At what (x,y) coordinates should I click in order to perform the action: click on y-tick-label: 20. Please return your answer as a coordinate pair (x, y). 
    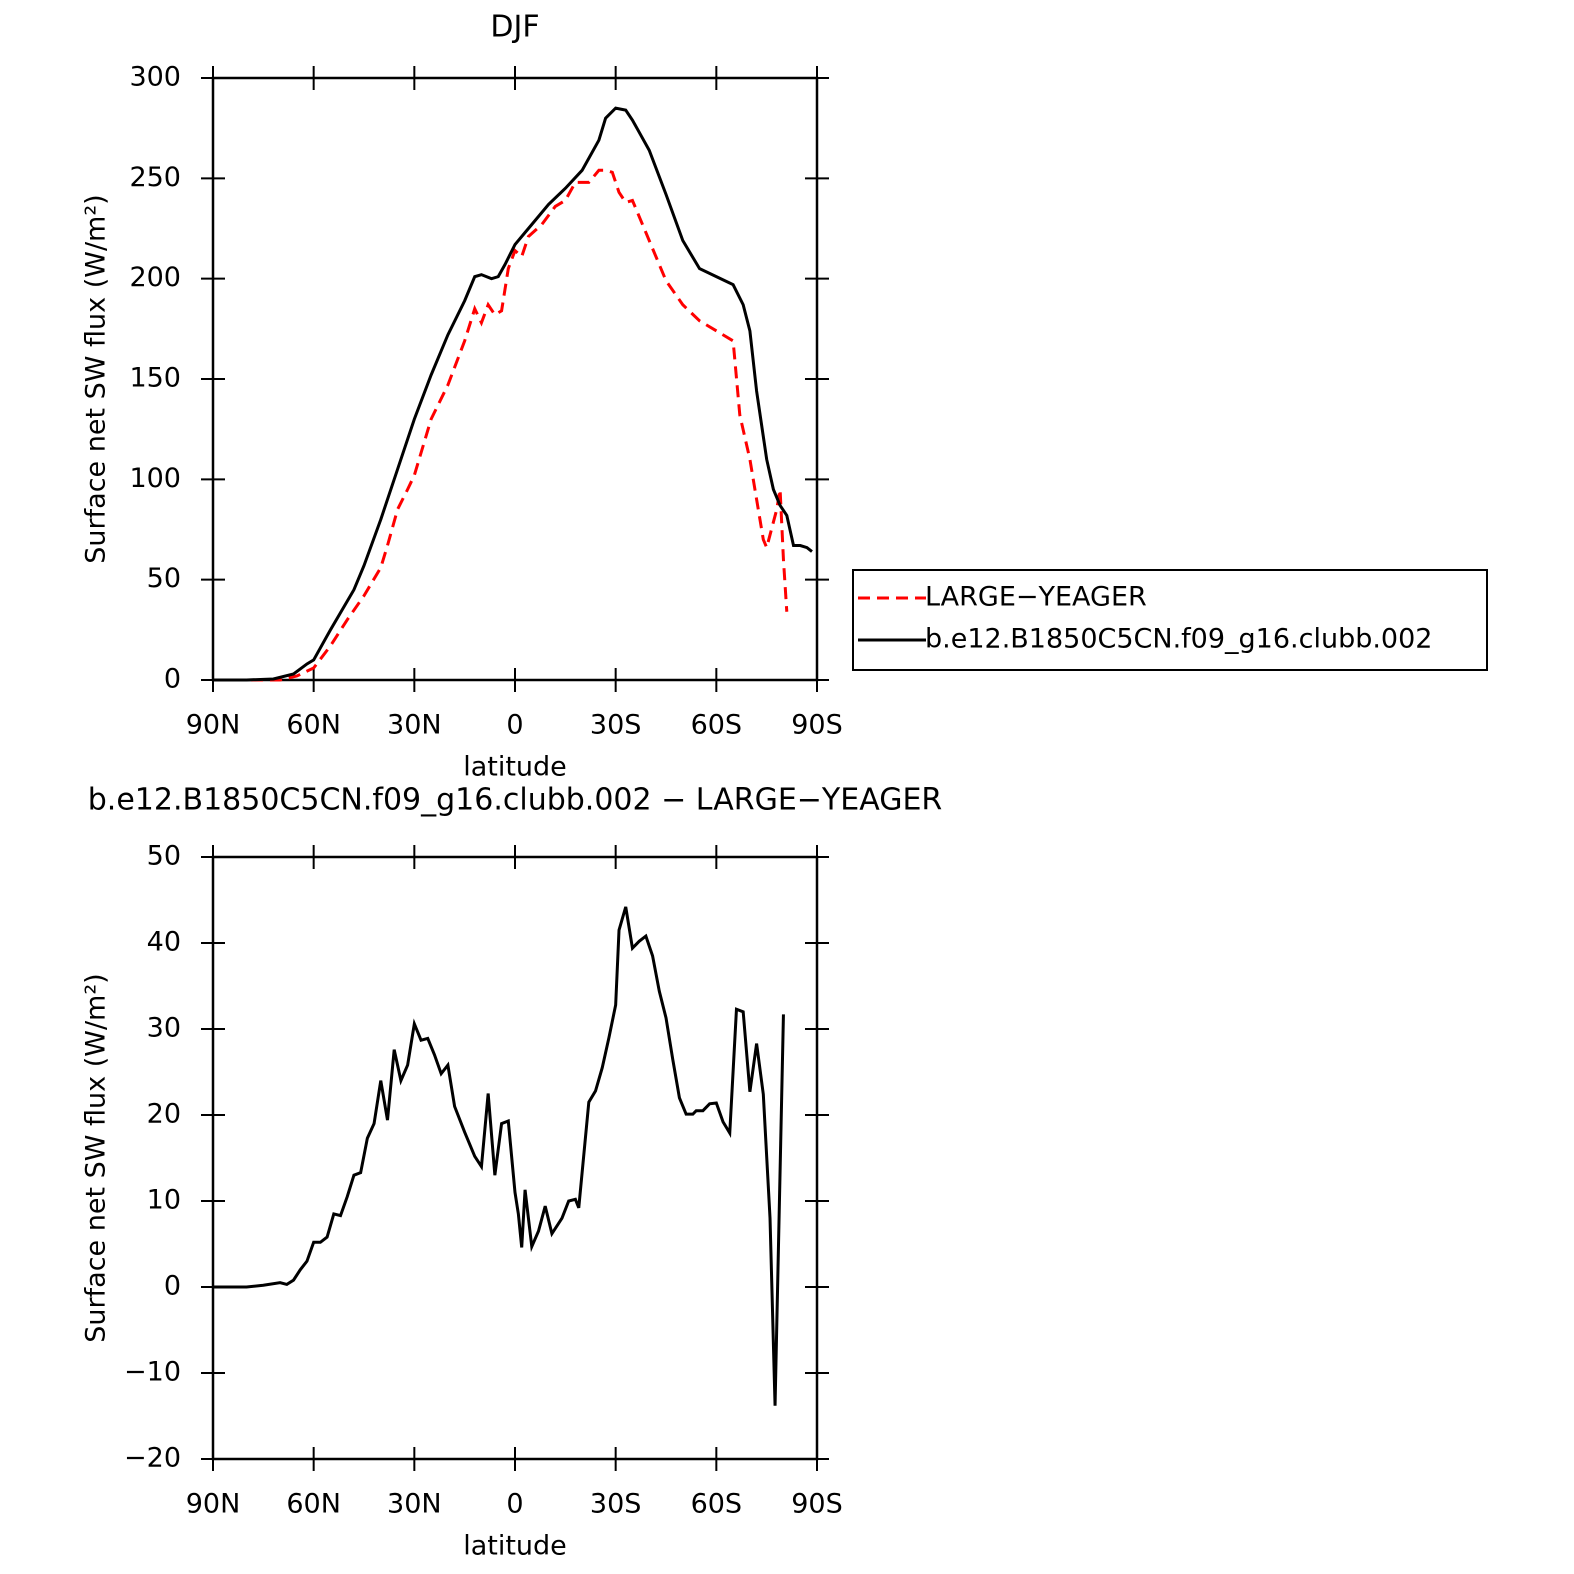
    Looking at the image, I should click on (164, 1114).